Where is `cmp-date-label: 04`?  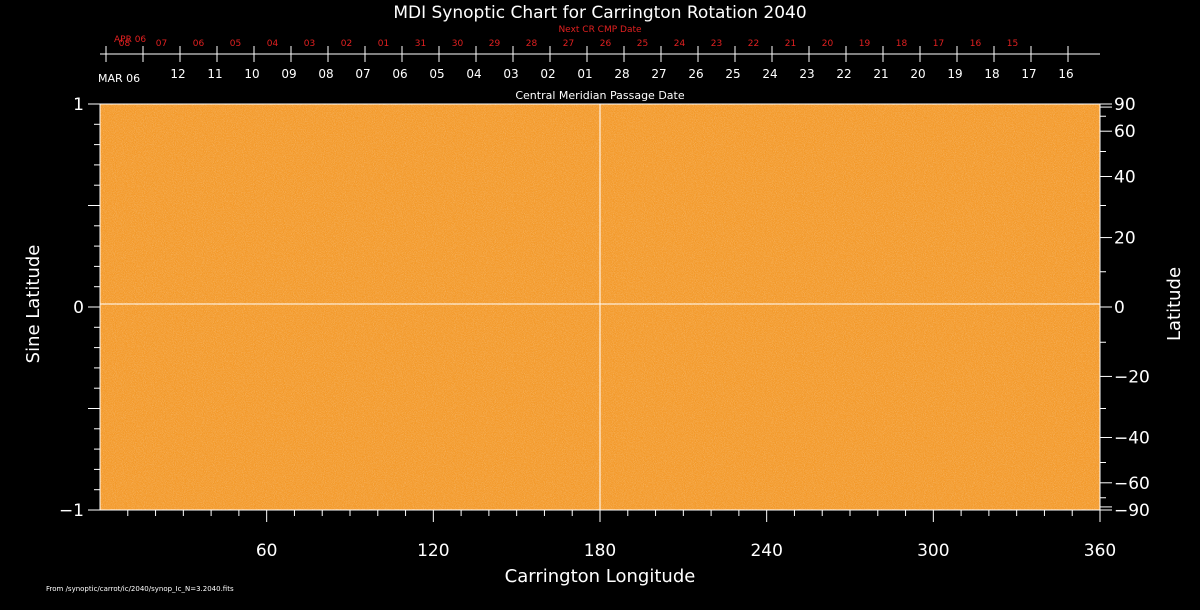
cmp-date-label: 04 is located at coordinates (473, 74).